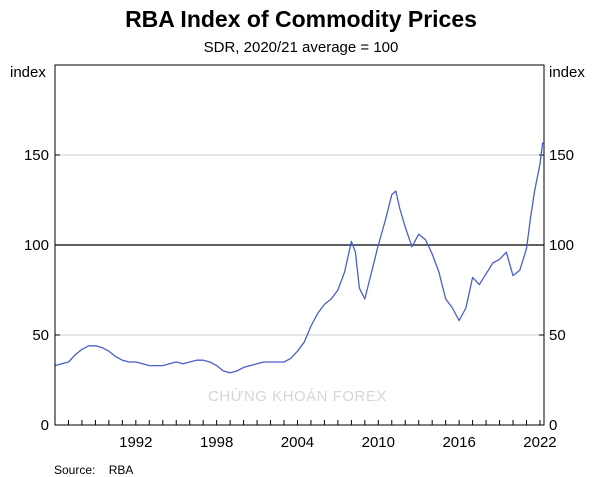  I want to click on source-value: RBA, so click(121, 470).